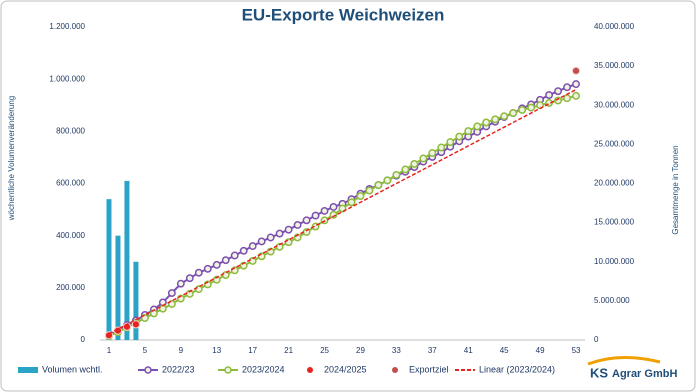 The height and width of the screenshot is (392, 696). Describe the element at coordinates (252, 350) in the screenshot. I see `x-tick-label: 17` at that location.